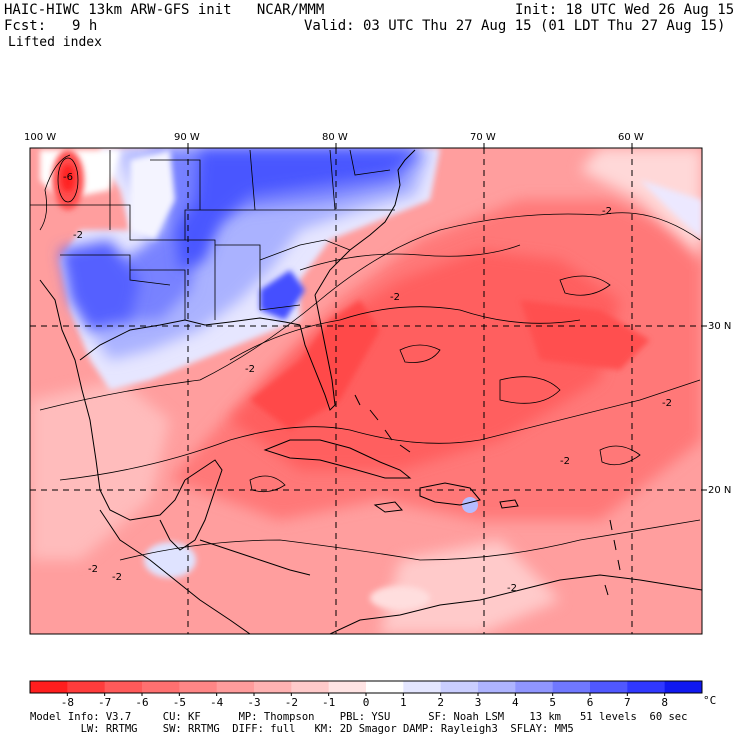 The height and width of the screenshot is (740, 740). I want to click on lon-label-90w: 90 W, so click(187, 137).